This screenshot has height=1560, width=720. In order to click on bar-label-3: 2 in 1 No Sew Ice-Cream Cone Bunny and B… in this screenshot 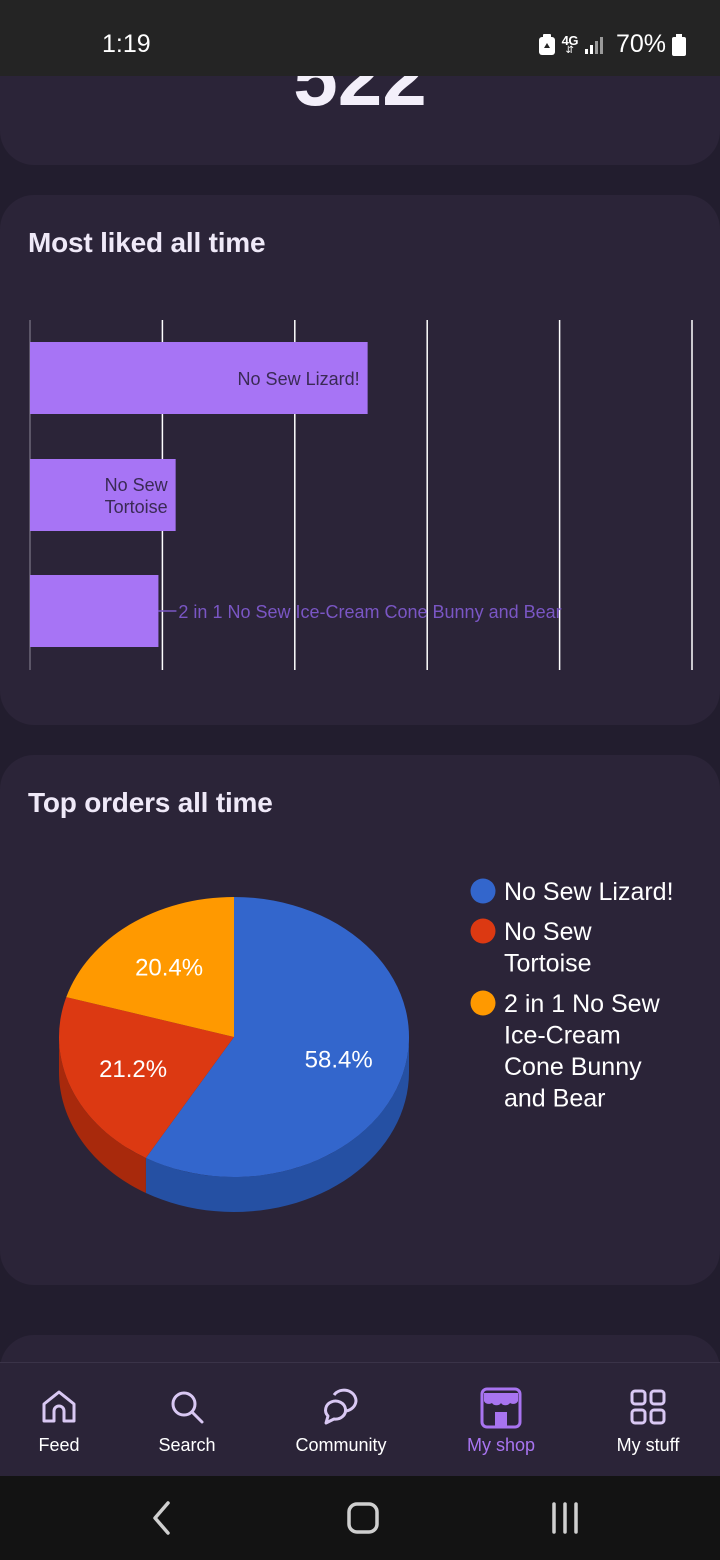, I will do `click(369, 612)`.